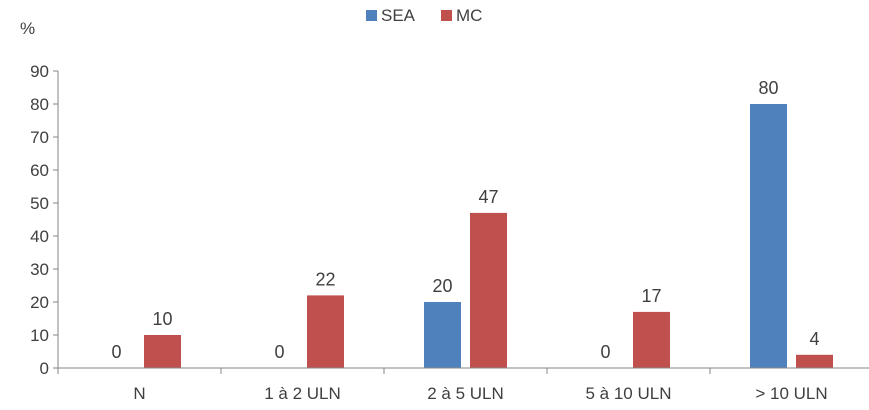 Image resolution: width=869 pixels, height=410 pixels. Describe the element at coordinates (469, 15) in the screenshot. I see `legend-label-mc: MC` at that location.